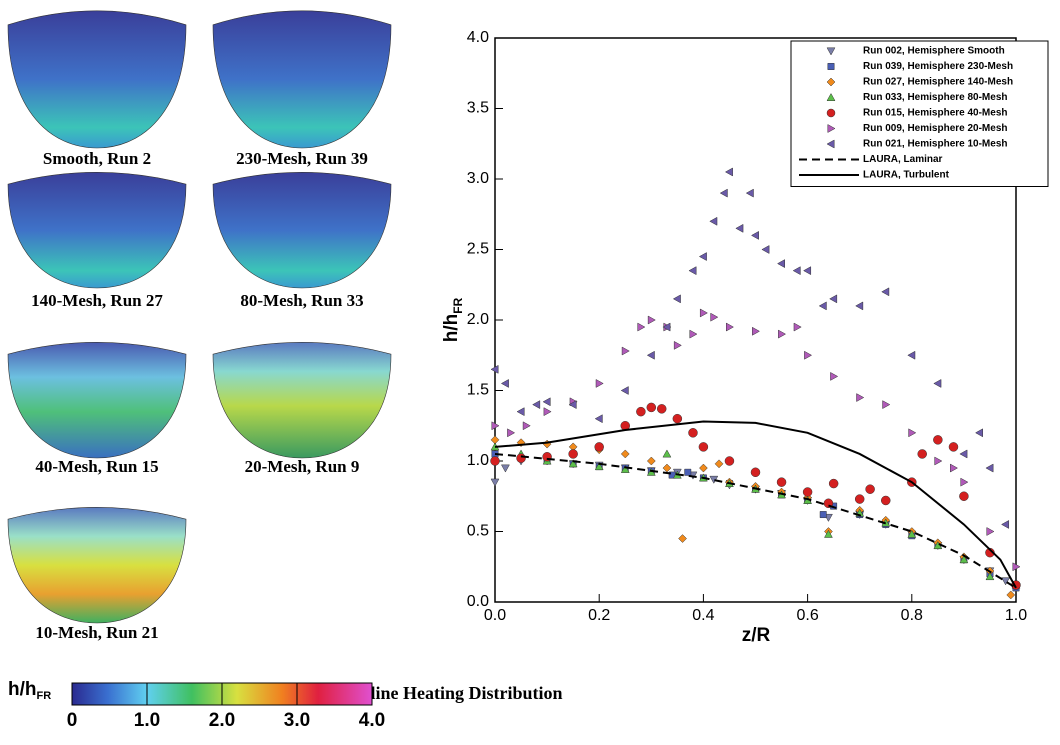 This screenshot has width=1060, height=745. What do you see at coordinates (453, 319) in the screenshot?
I see `y-axis-label: h/hFR` at bounding box center [453, 319].